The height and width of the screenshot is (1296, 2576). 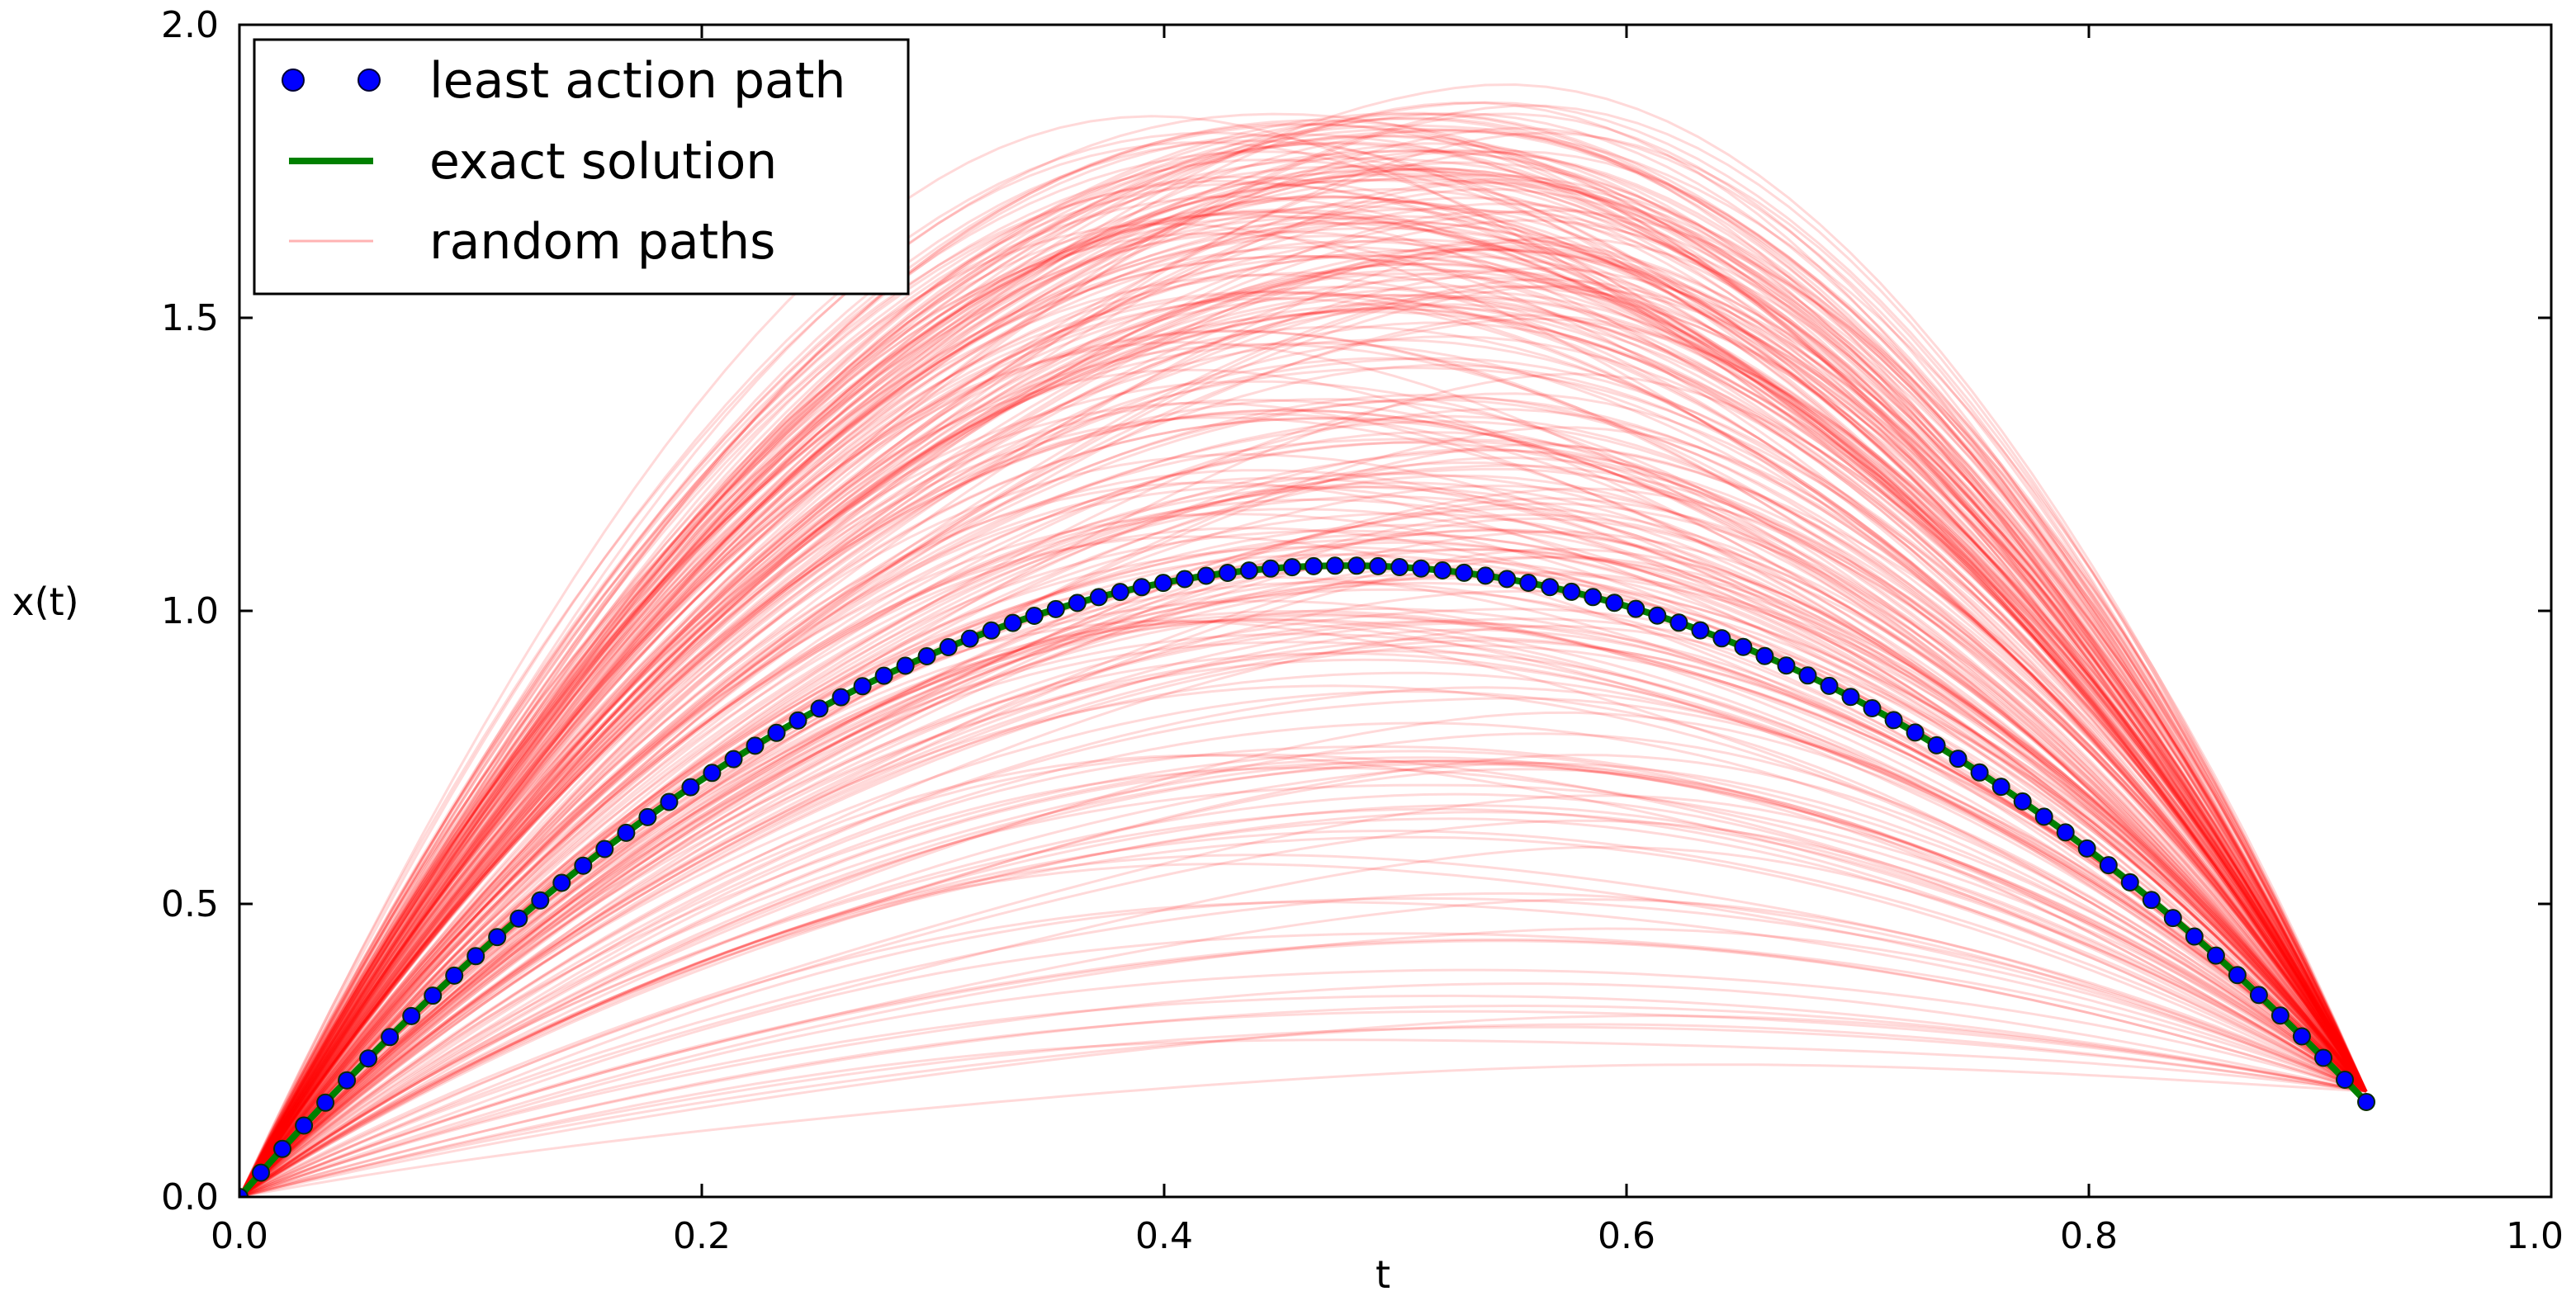 I want to click on x-tick-label: 1.0, so click(x=2535, y=1236).